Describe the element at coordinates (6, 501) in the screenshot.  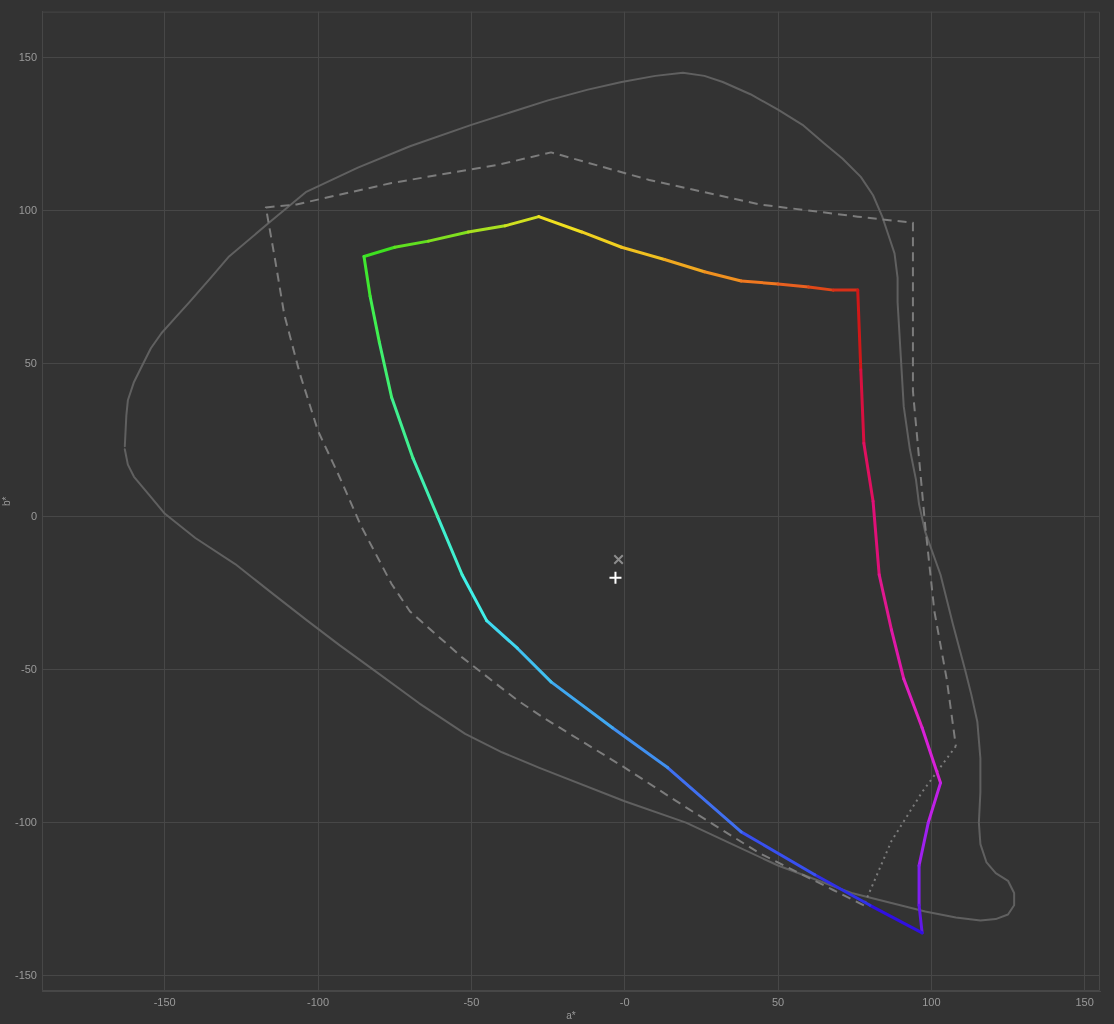
I see `y-axis-title: b*` at that location.